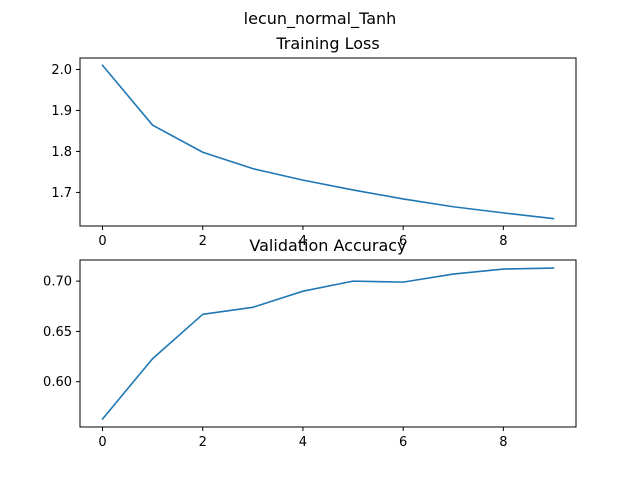 The height and width of the screenshot is (480, 640). Describe the element at coordinates (57, 382) in the screenshot. I see `validation-accuracy-ytick-label: 0.60` at that location.